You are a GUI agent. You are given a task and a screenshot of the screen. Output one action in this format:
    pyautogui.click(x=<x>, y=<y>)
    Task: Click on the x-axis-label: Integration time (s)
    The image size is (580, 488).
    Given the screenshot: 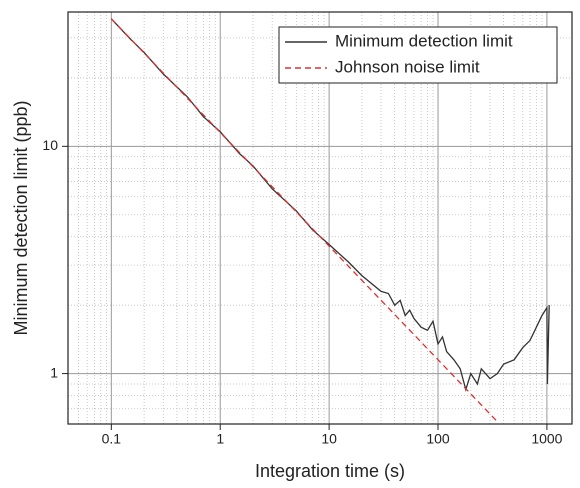 What is the action you would take?
    pyautogui.click(x=330, y=471)
    